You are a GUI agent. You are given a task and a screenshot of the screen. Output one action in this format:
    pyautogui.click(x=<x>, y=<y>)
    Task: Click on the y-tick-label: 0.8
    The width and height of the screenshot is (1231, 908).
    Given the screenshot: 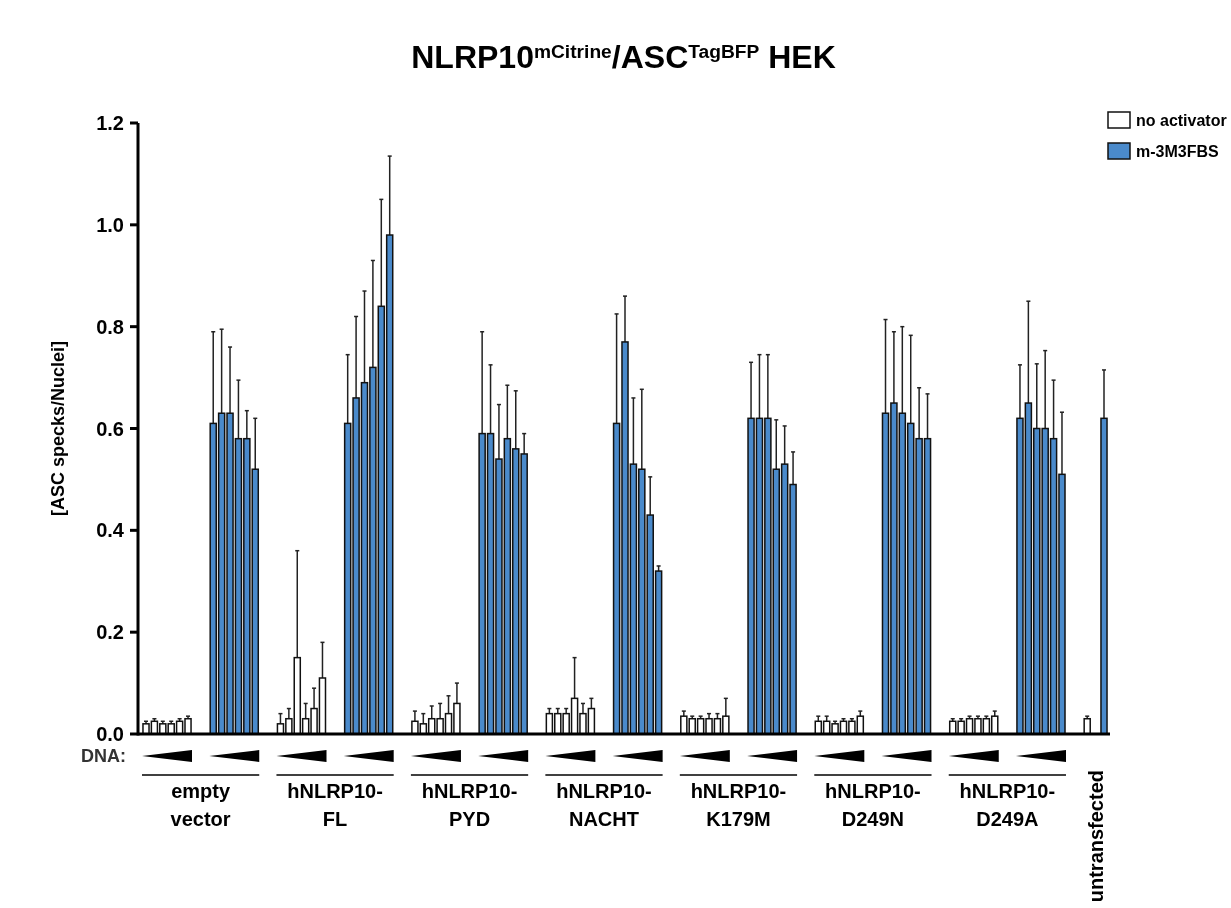 What is the action you would take?
    pyautogui.click(x=110, y=326)
    